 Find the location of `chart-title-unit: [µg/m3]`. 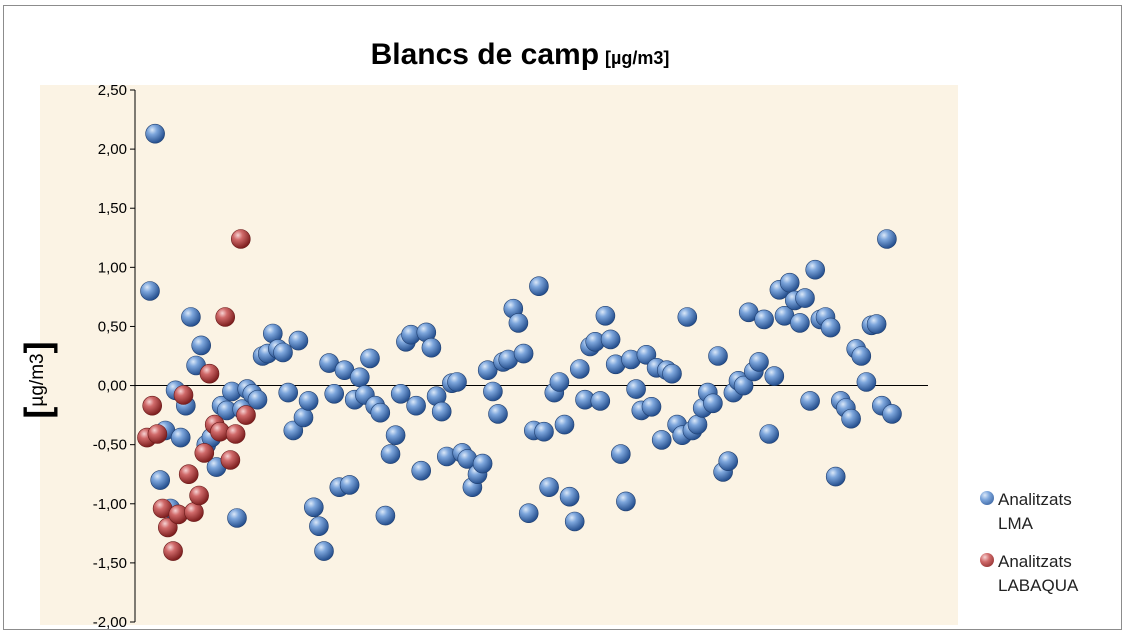

chart-title-unit: [µg/m3] is located at coordinates (637, 58).